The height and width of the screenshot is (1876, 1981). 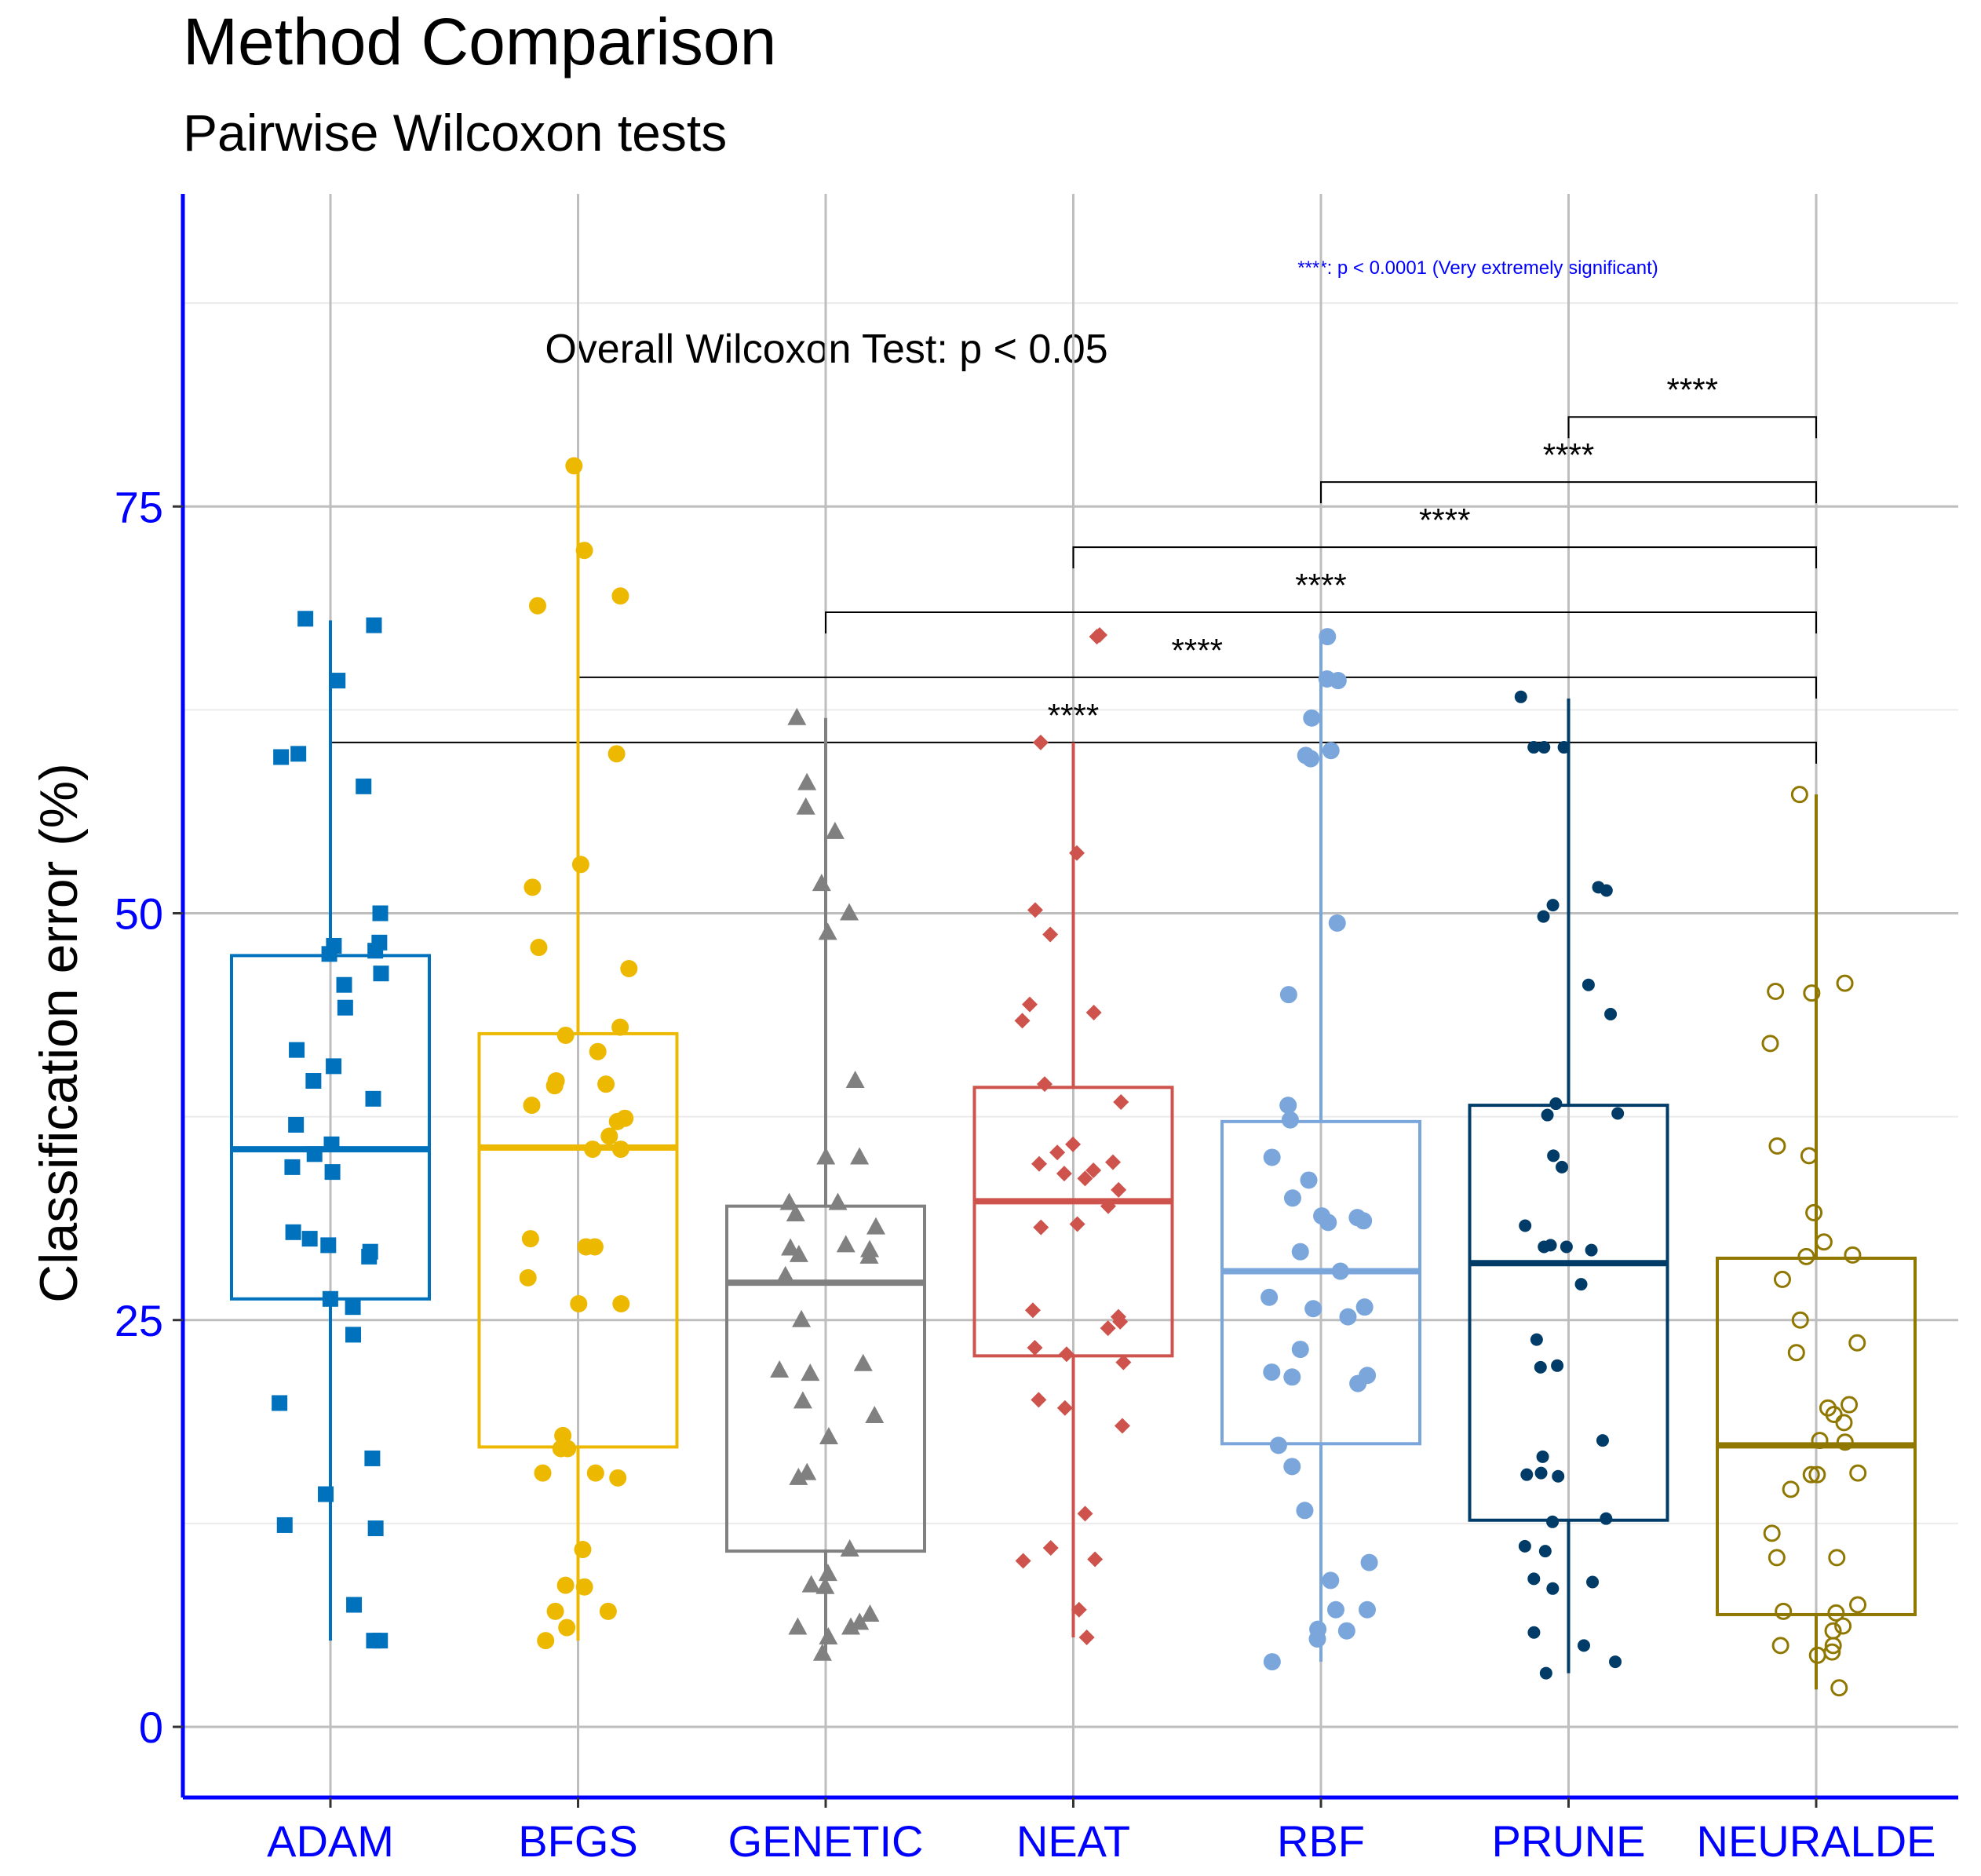 What do you see at coordinates (1073, 1841) in the screenshot?
I see `x-tick-label: NEAT` at bounding box center [1073, 1841].